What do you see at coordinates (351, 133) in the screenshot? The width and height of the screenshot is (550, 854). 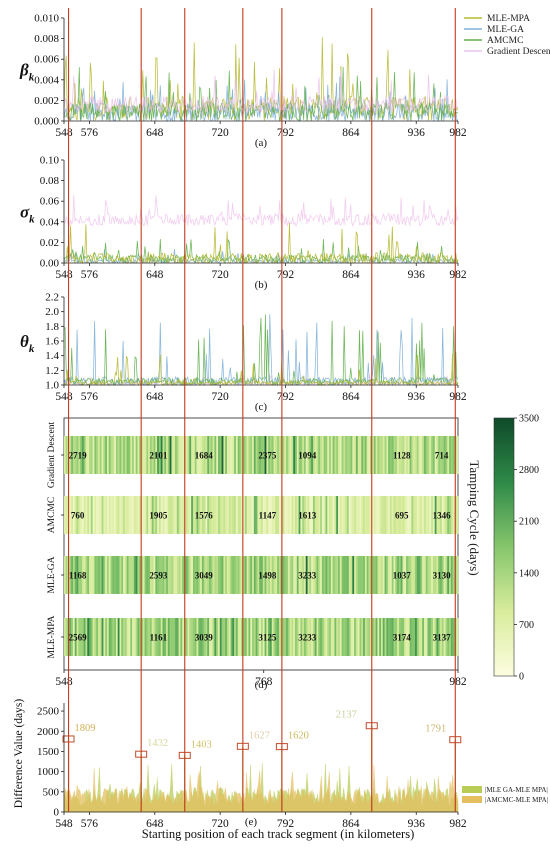 I see `panel-a-x-tick-label: 864` at bounding box center [351, 133].